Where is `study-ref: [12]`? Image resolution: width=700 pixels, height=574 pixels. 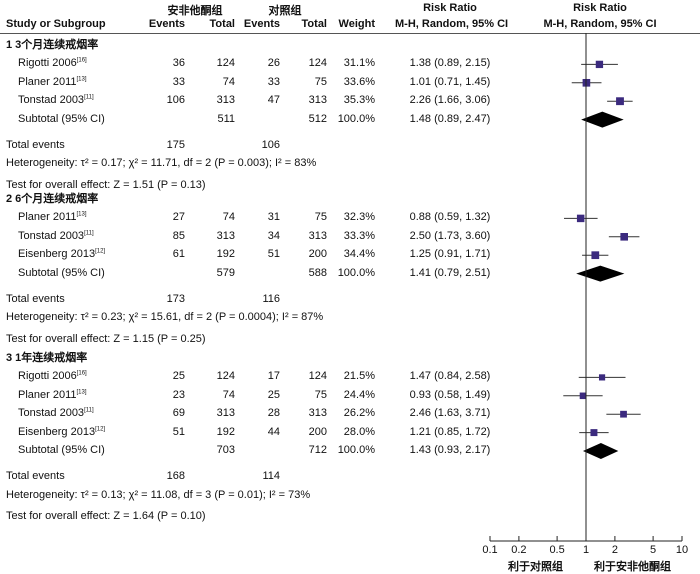
study-ref: [12] is located at coordinates (100, 428).